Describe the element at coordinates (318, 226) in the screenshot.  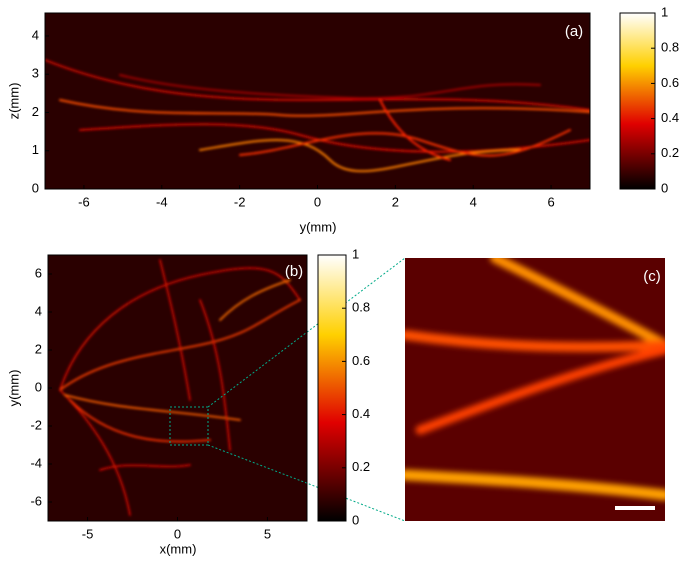
I see `x-axis-label: y(mm)` at that location.